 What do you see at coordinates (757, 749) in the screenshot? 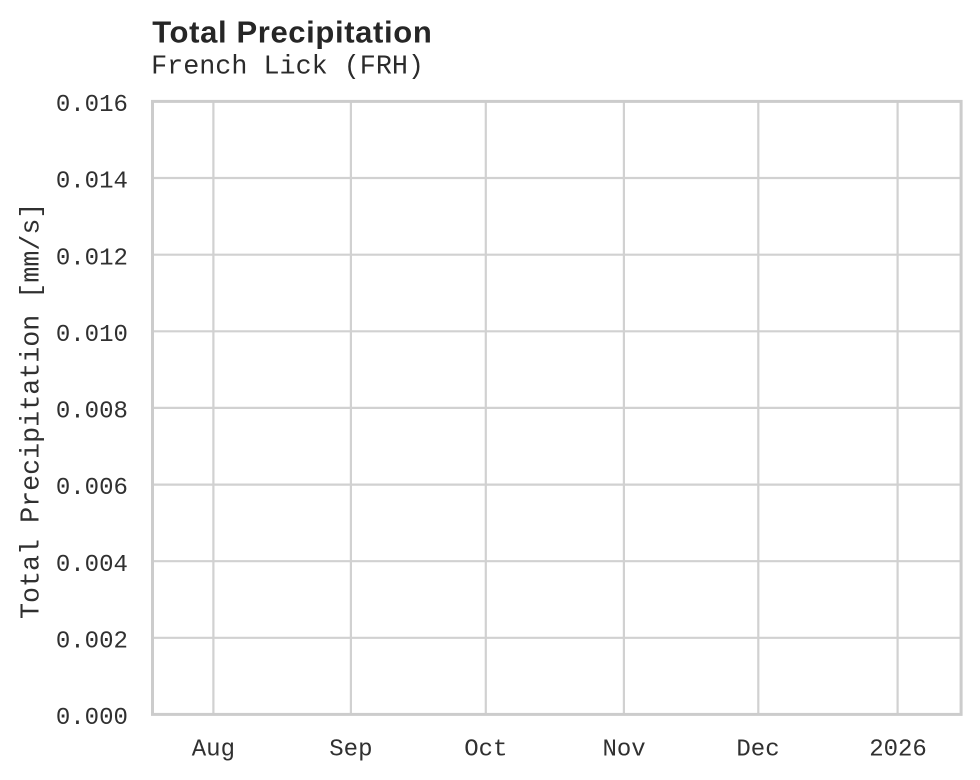
I see `svg-text: Dec` at bounding box center [757, 749].